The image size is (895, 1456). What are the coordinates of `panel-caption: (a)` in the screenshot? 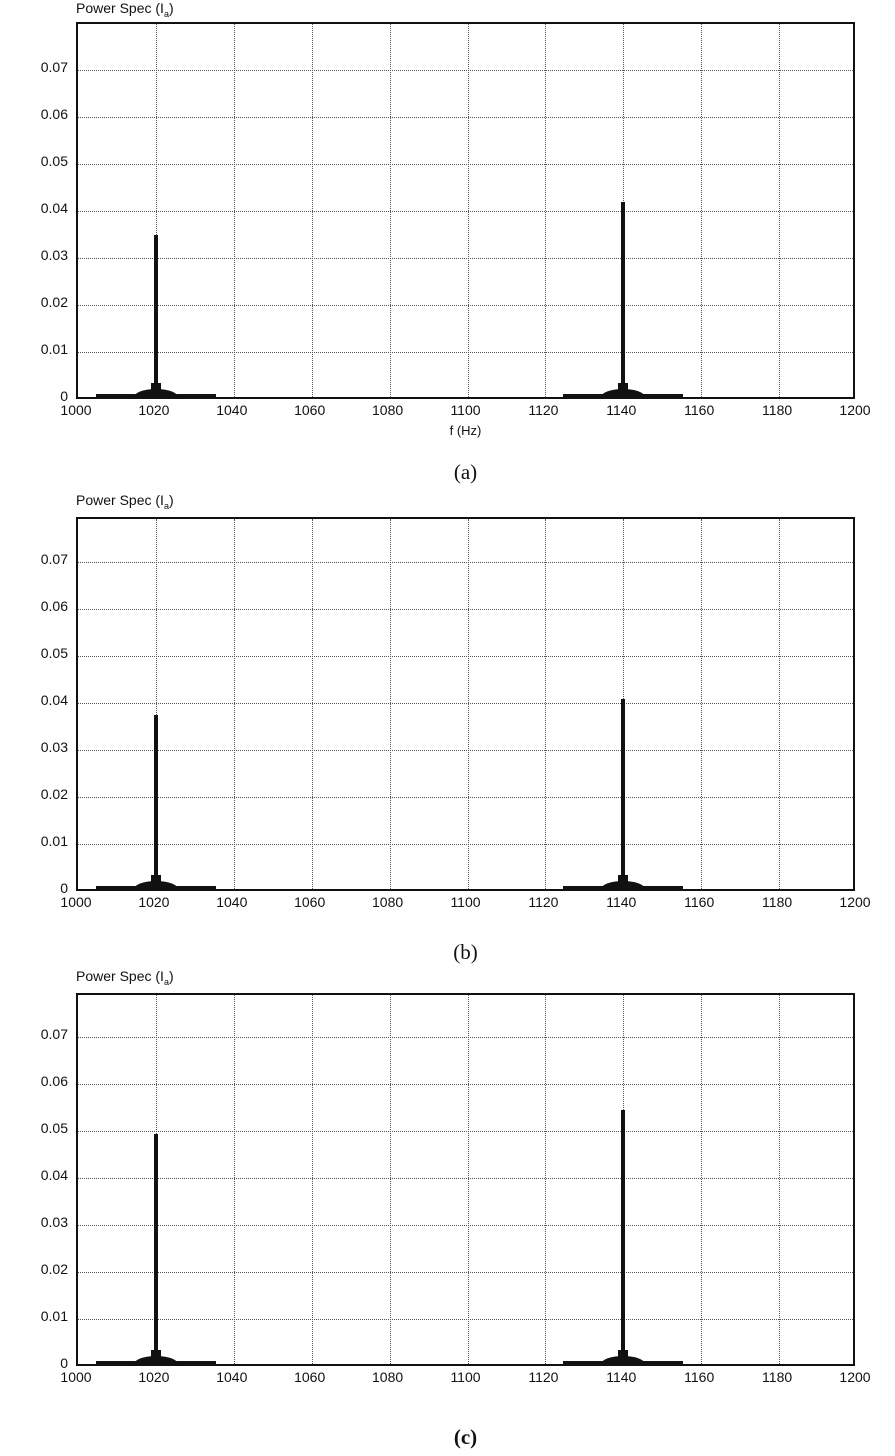 It's located at (465, 472).